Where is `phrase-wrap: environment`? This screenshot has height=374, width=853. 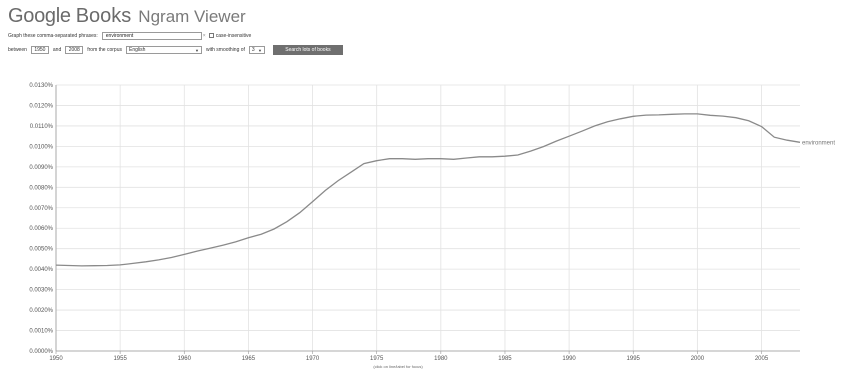 phrase-wrap: environment is located at coordinates (150, 35).